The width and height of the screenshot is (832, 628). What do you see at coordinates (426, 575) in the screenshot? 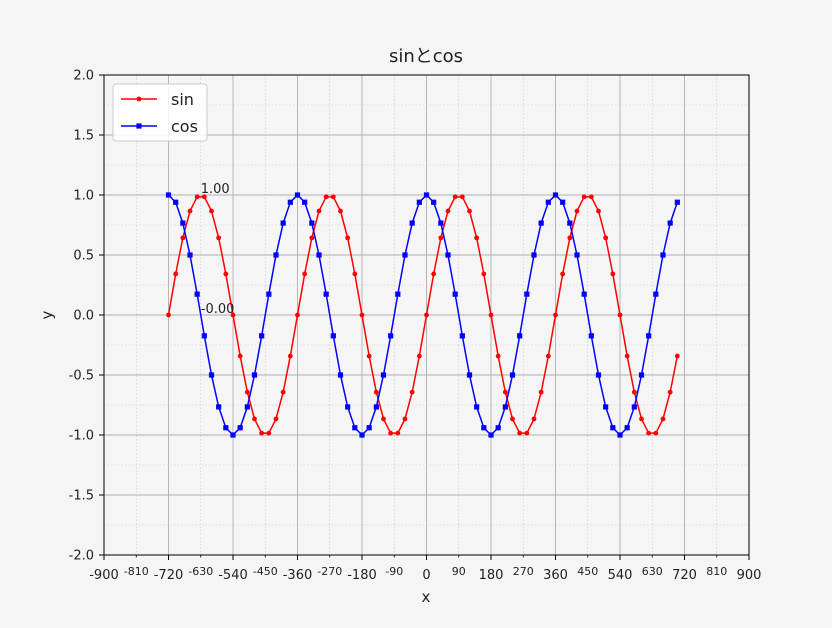
I see `x-major-tick-label: 0` at bounding box center [426, 575].